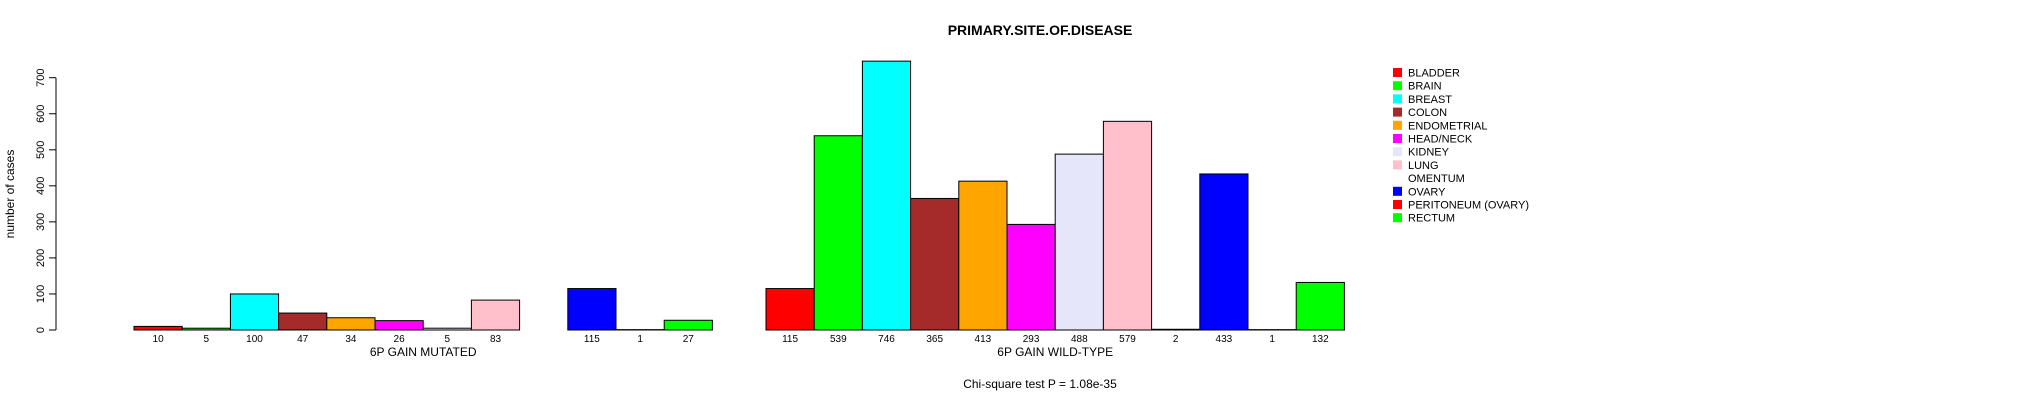  I want to click on legend-label: ENDOMETRIAL, so click(1447, 126).